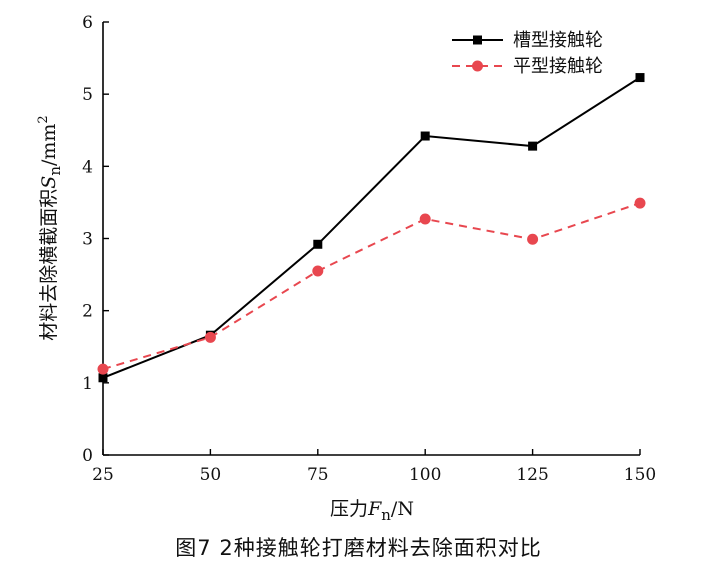 This screenshot has width=717, height=576. I want to click on legend-item: 平型接触轮, so click(527, 66).